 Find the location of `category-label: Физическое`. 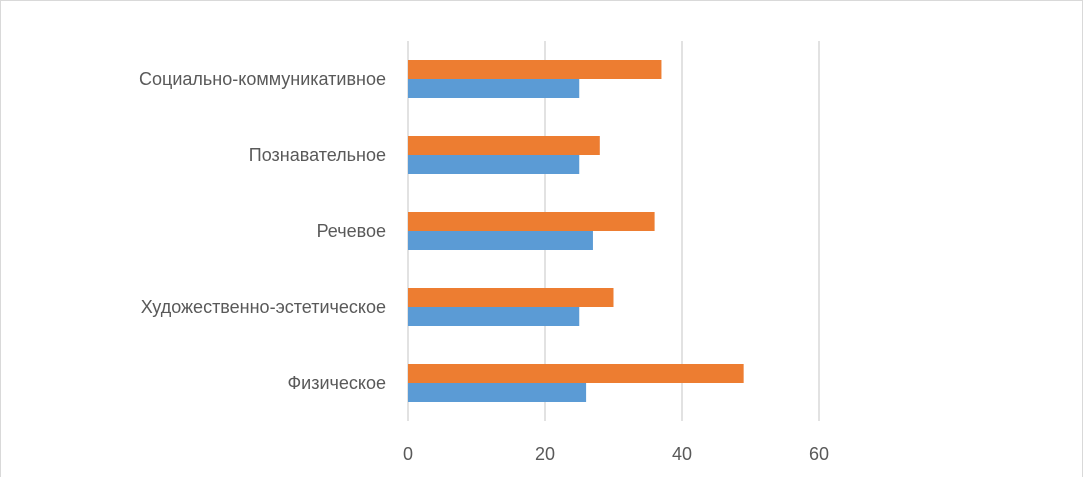

category-label: Физическое is located at coordinates (336, 383).